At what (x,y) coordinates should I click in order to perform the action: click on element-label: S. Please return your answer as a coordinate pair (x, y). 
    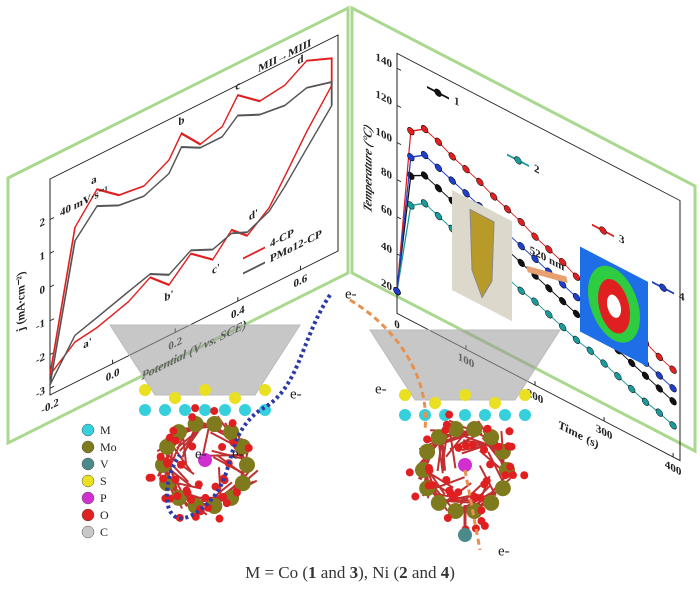
    Looking at the image, I should click on (103, 481).